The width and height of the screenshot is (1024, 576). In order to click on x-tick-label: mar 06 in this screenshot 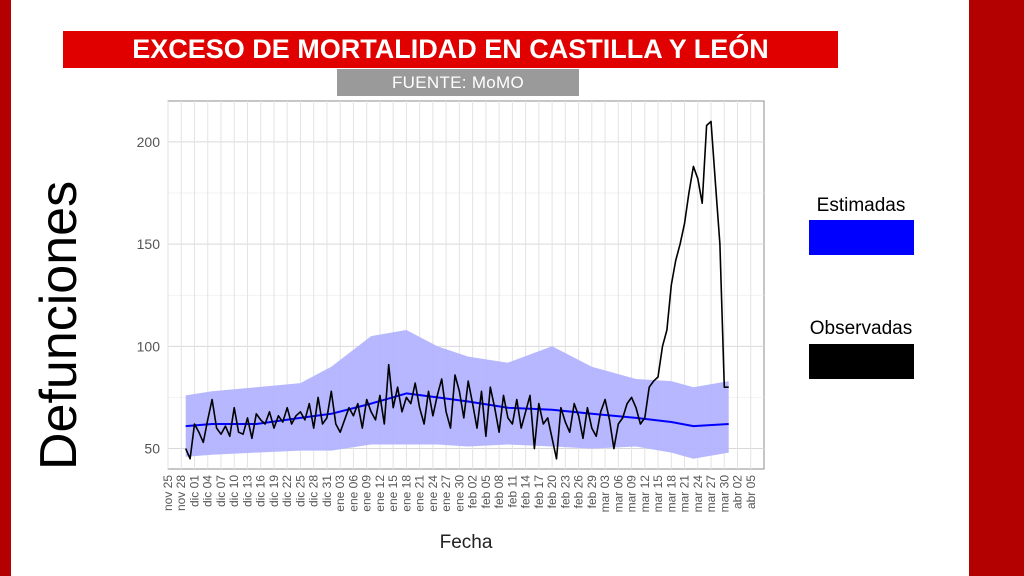, I will do `click(618, 494)`.